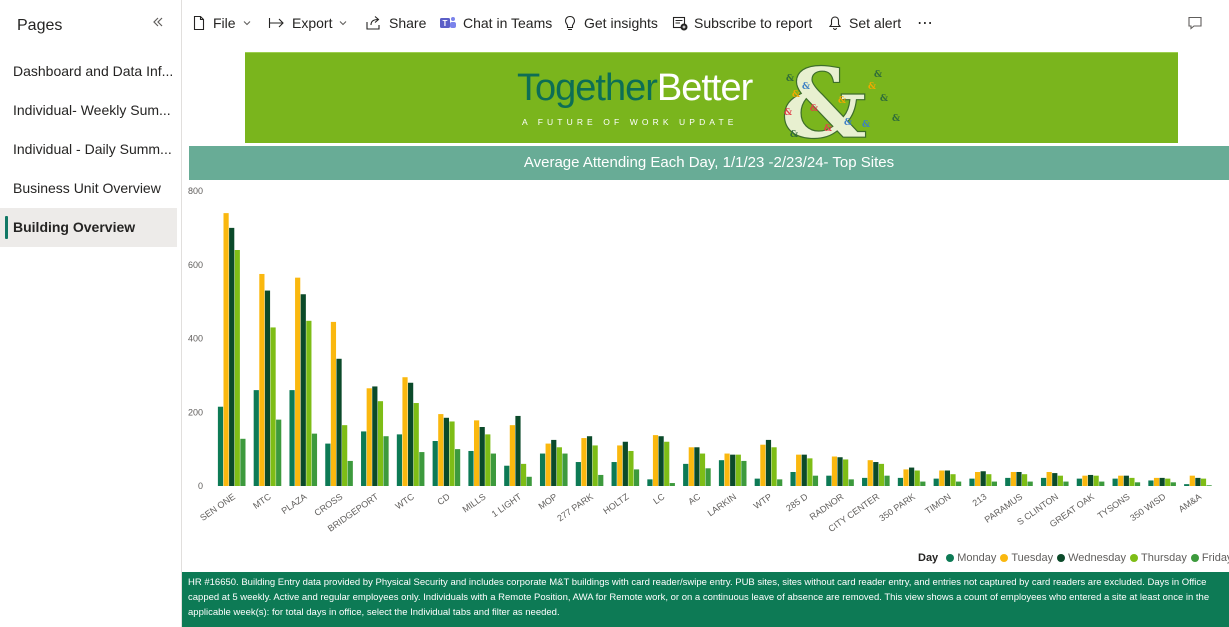 The image size is (1229, 627). Describe the element at coordinates (971, 558) in the screenshot. I see `legend-item-monday: Monday` at that location.